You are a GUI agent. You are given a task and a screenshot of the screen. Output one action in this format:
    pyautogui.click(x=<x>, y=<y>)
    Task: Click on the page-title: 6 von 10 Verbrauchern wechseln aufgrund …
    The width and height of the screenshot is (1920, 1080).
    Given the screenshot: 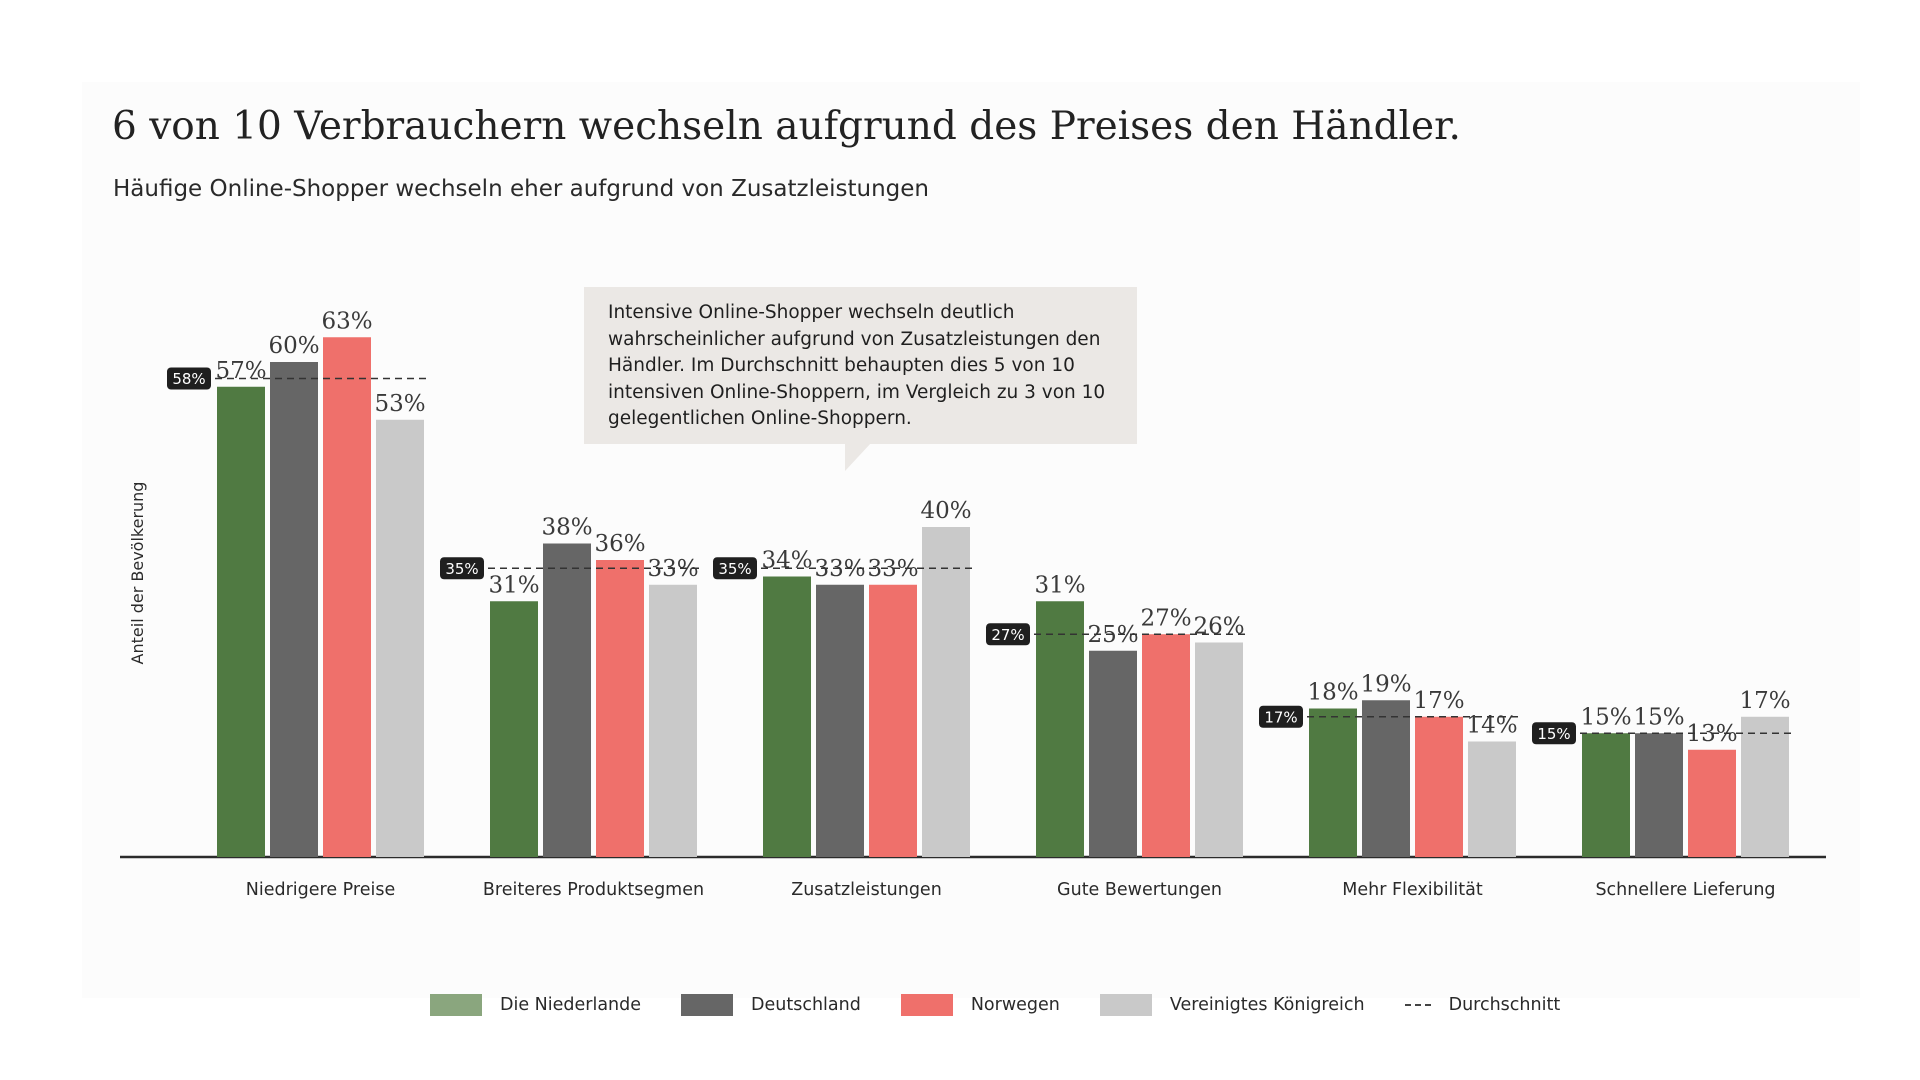 What is the action you would take?
    pyautogui.click(x=786, y=126)
    